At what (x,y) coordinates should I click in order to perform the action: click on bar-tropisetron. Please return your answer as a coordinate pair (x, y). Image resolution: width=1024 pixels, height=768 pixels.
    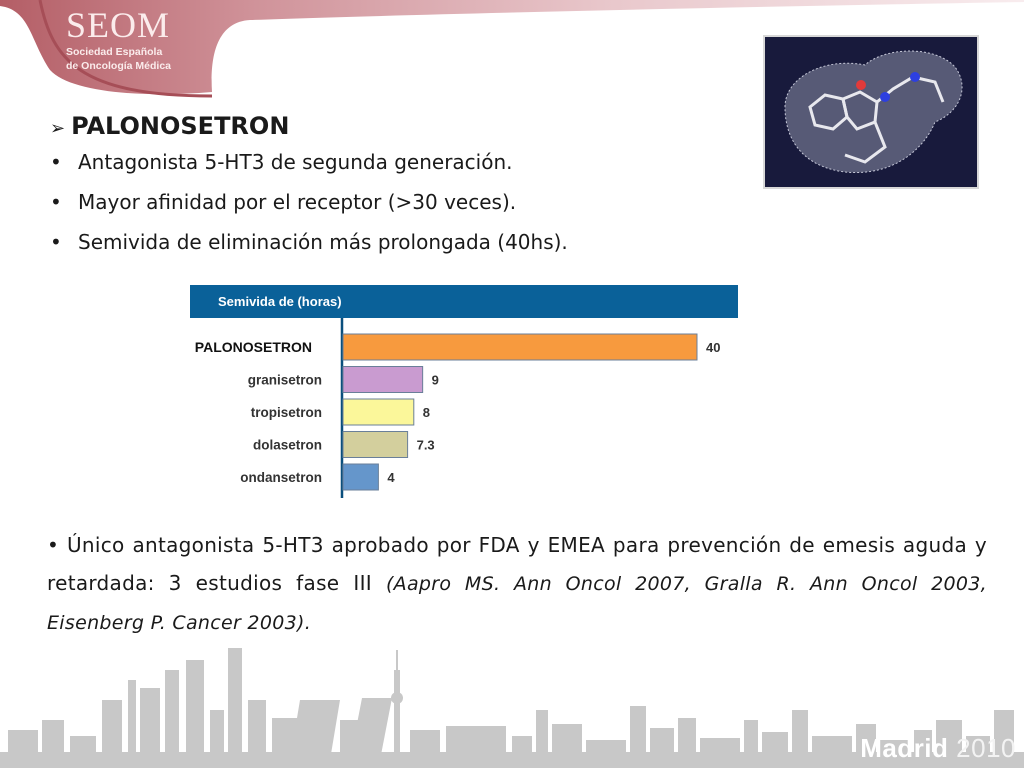
    Looking at the image, I should click on (378, 412).